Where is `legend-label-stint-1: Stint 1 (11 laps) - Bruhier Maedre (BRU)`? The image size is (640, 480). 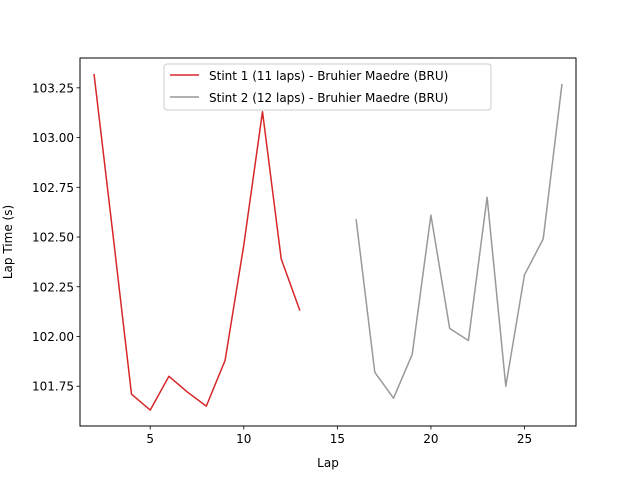
legend-label-stint-1: Stint 1 (11 laps) - Bruhier Maedre (BRU) is located at coordinates (328, 76).